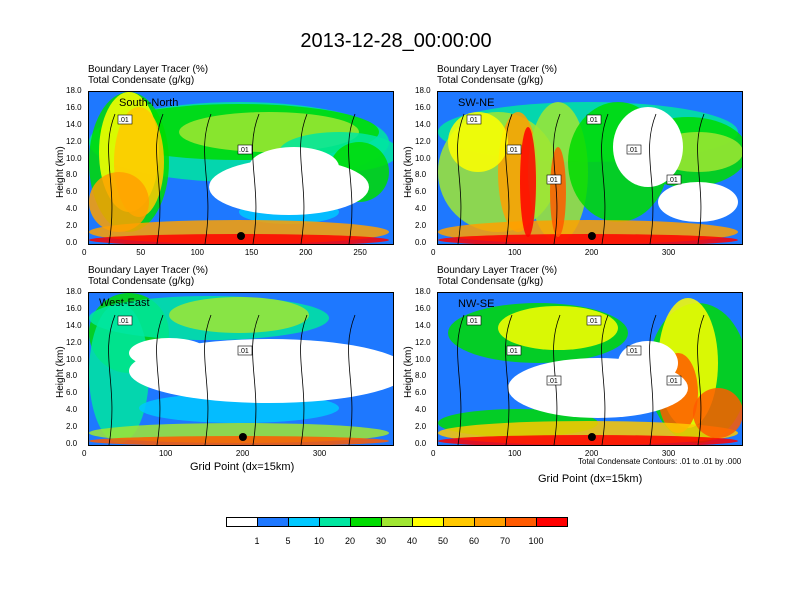 This screenshot has height=612, width=792. What do you see at coordinates (251, 252) in the screenshot?
I see `x-tick-label: 150` at bounding box center [251, 252].